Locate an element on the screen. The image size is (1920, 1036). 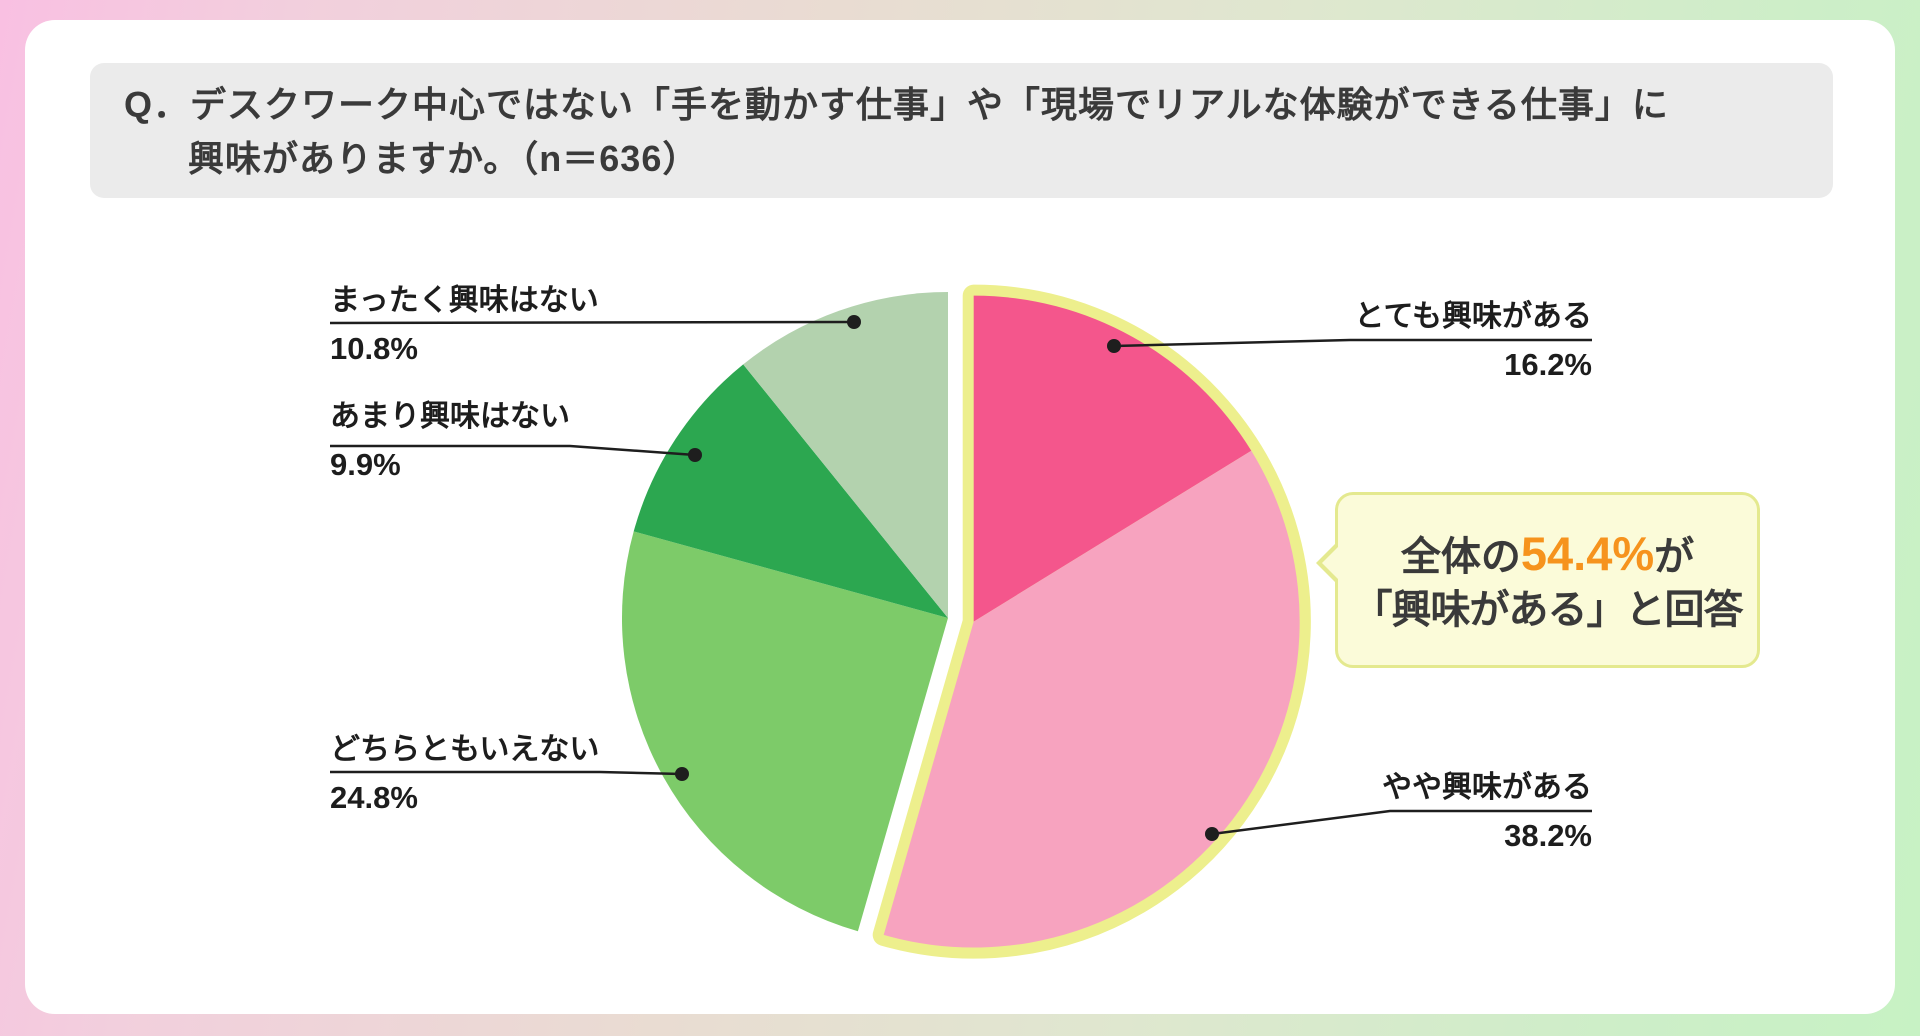
question-line2: 興味がありますか。（n＝636） is located at coordinates (444, 158).